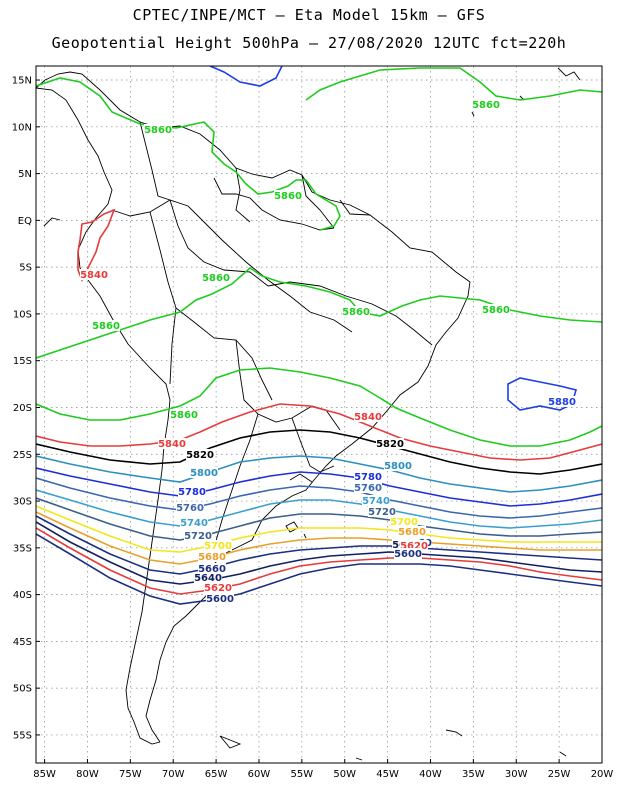  I want to click on lat-tick-label: 30S, so click(22, 502).